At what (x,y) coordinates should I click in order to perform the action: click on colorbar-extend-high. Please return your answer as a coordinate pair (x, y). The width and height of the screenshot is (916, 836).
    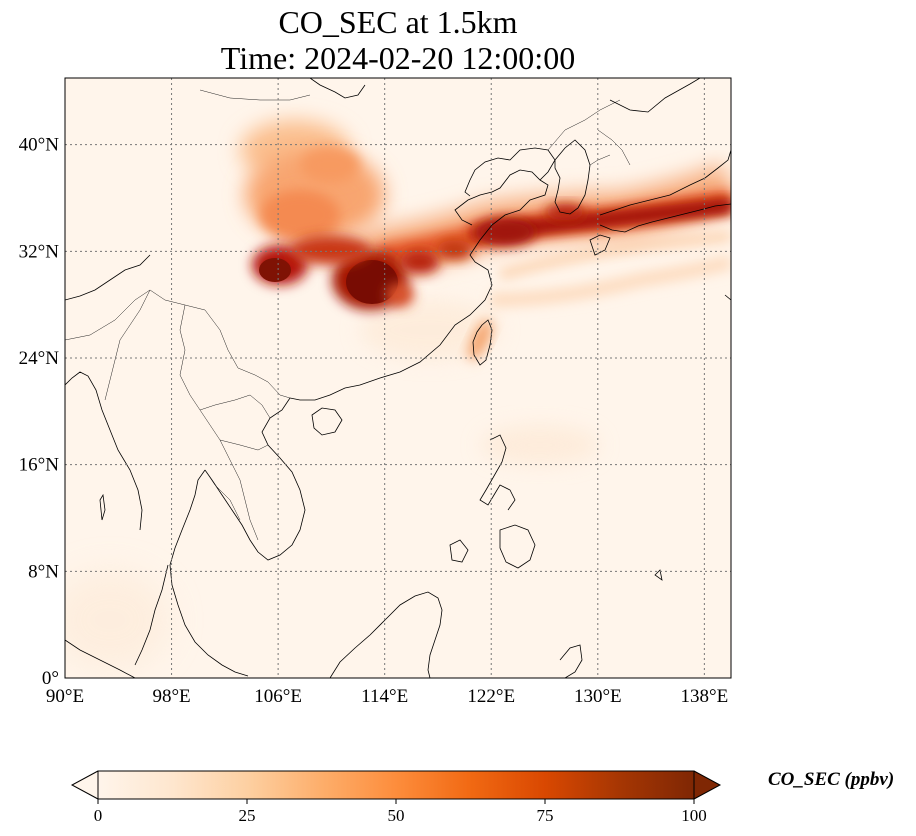
    Looking at the image, I should click on (707, 785).